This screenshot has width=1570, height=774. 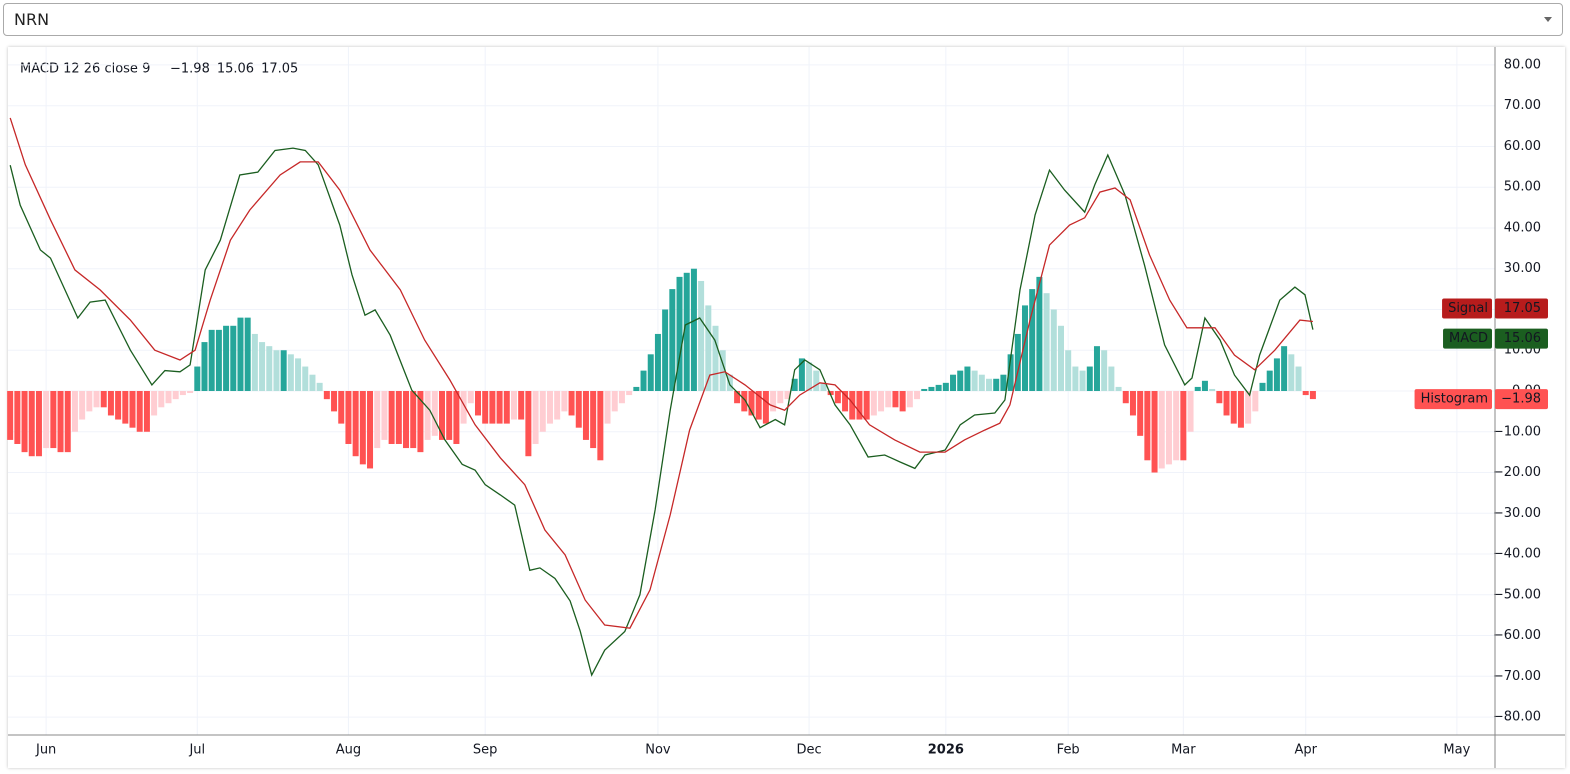 What do you see at coordinates (1522, 146) in the screenshot?
I see `y-tick-label: 60.00` at bounding box center [1522, 146].